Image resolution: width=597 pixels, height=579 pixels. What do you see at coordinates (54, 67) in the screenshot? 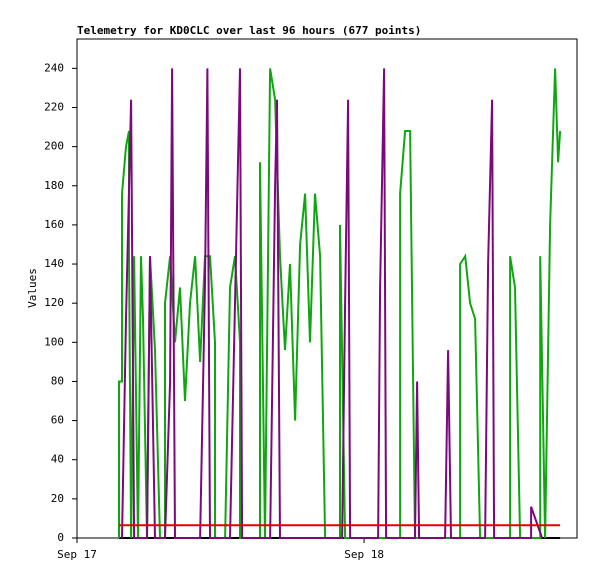
I see `y-tick-label: 240` at bounding box center [54, 67].